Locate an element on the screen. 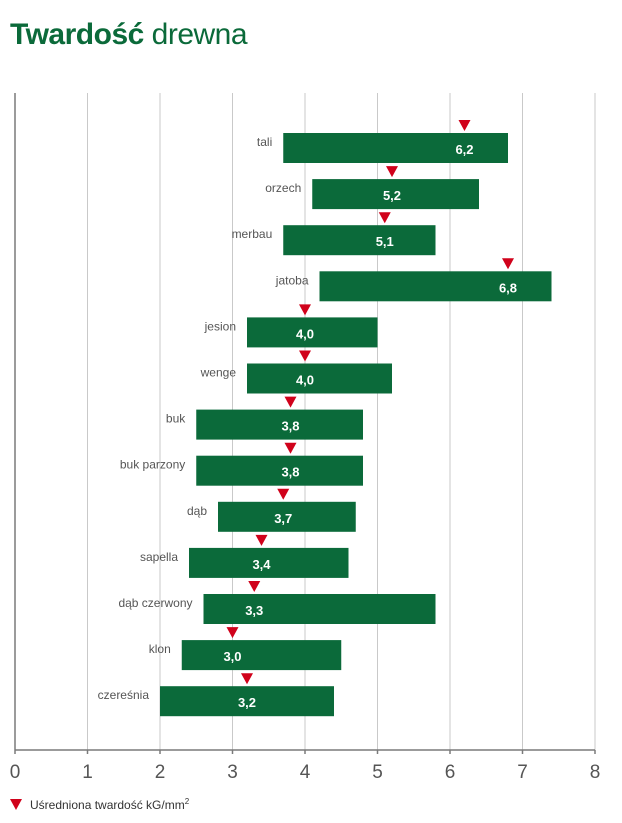 This screenshot has width=622, height=823. bar-buk is located at coordinates (279, 424).